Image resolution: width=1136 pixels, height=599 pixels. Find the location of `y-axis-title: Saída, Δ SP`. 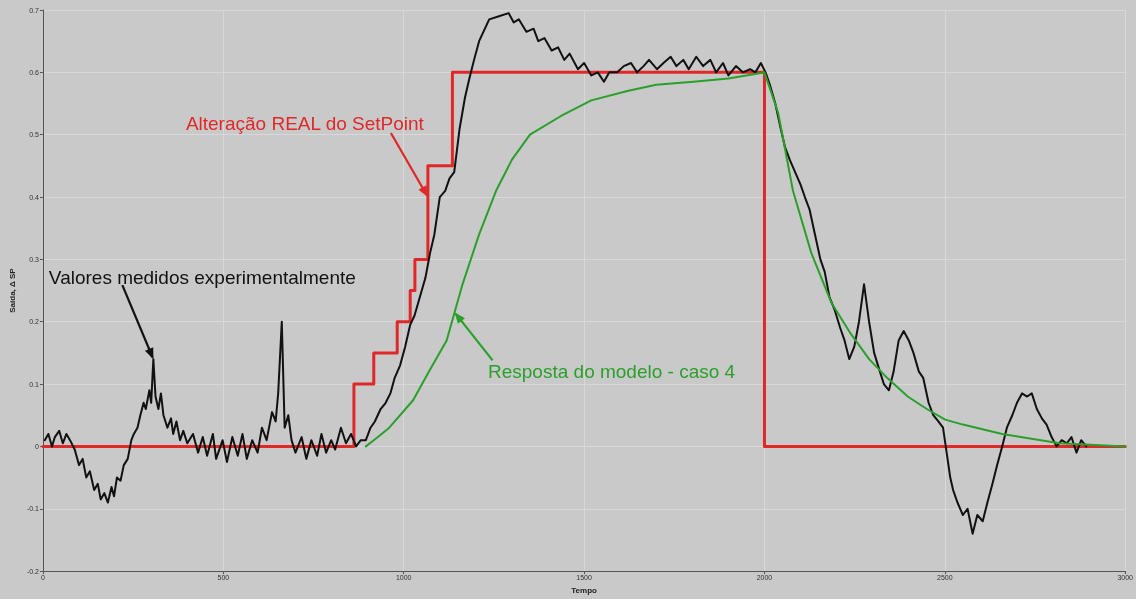

y-axis-title: Saída, Δ SP is located at coordinates (12, 290).